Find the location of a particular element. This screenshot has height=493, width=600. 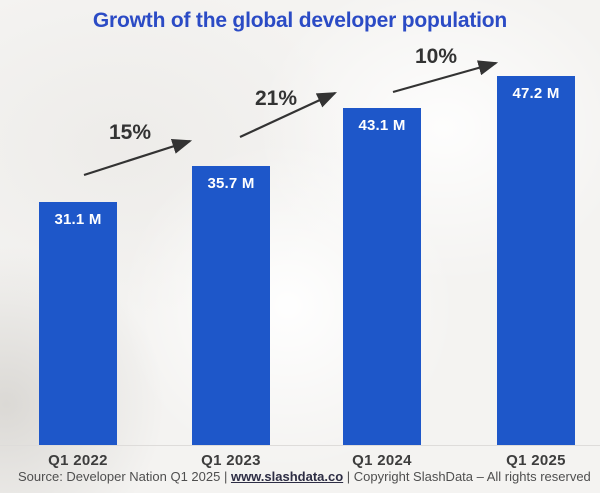

bar-q1-2023: 35.7 M is located at coordinates (231, 305).